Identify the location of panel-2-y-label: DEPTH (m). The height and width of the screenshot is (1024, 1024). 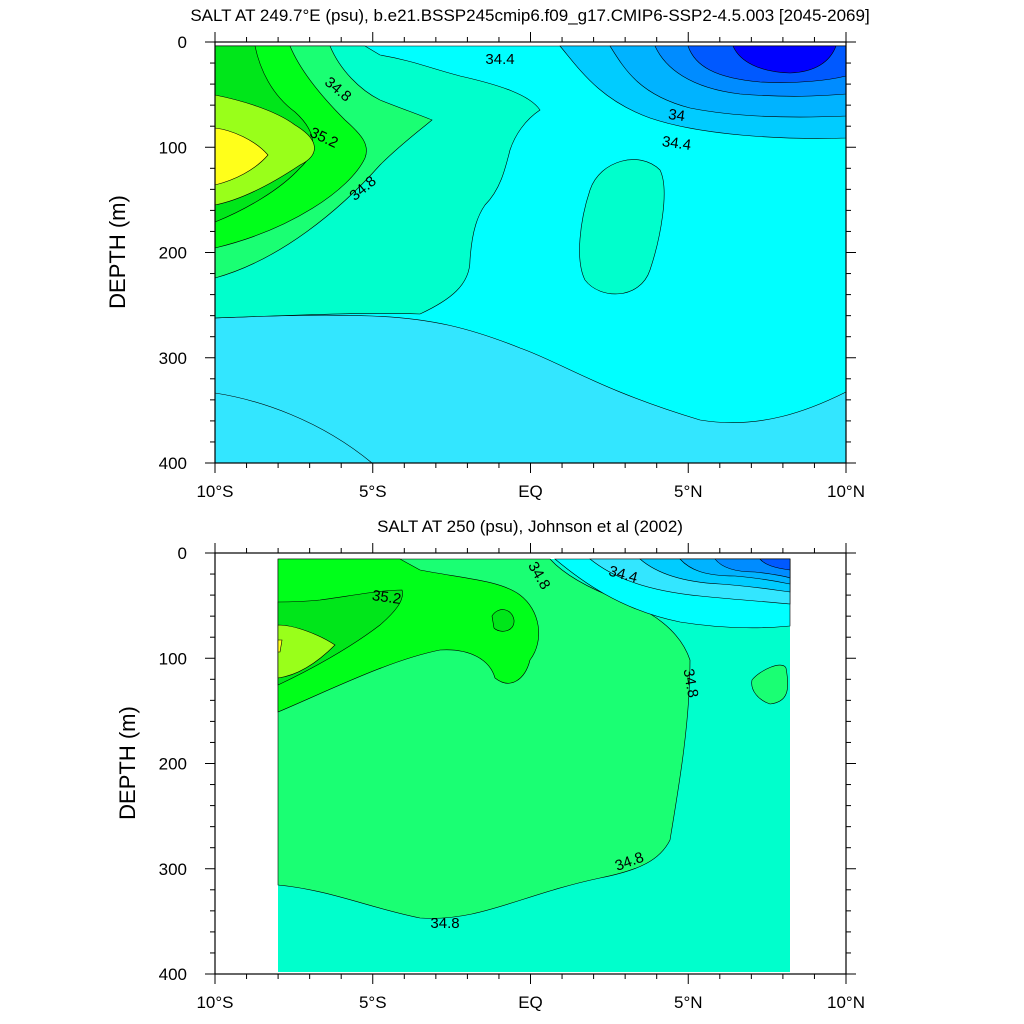
(127, 763).